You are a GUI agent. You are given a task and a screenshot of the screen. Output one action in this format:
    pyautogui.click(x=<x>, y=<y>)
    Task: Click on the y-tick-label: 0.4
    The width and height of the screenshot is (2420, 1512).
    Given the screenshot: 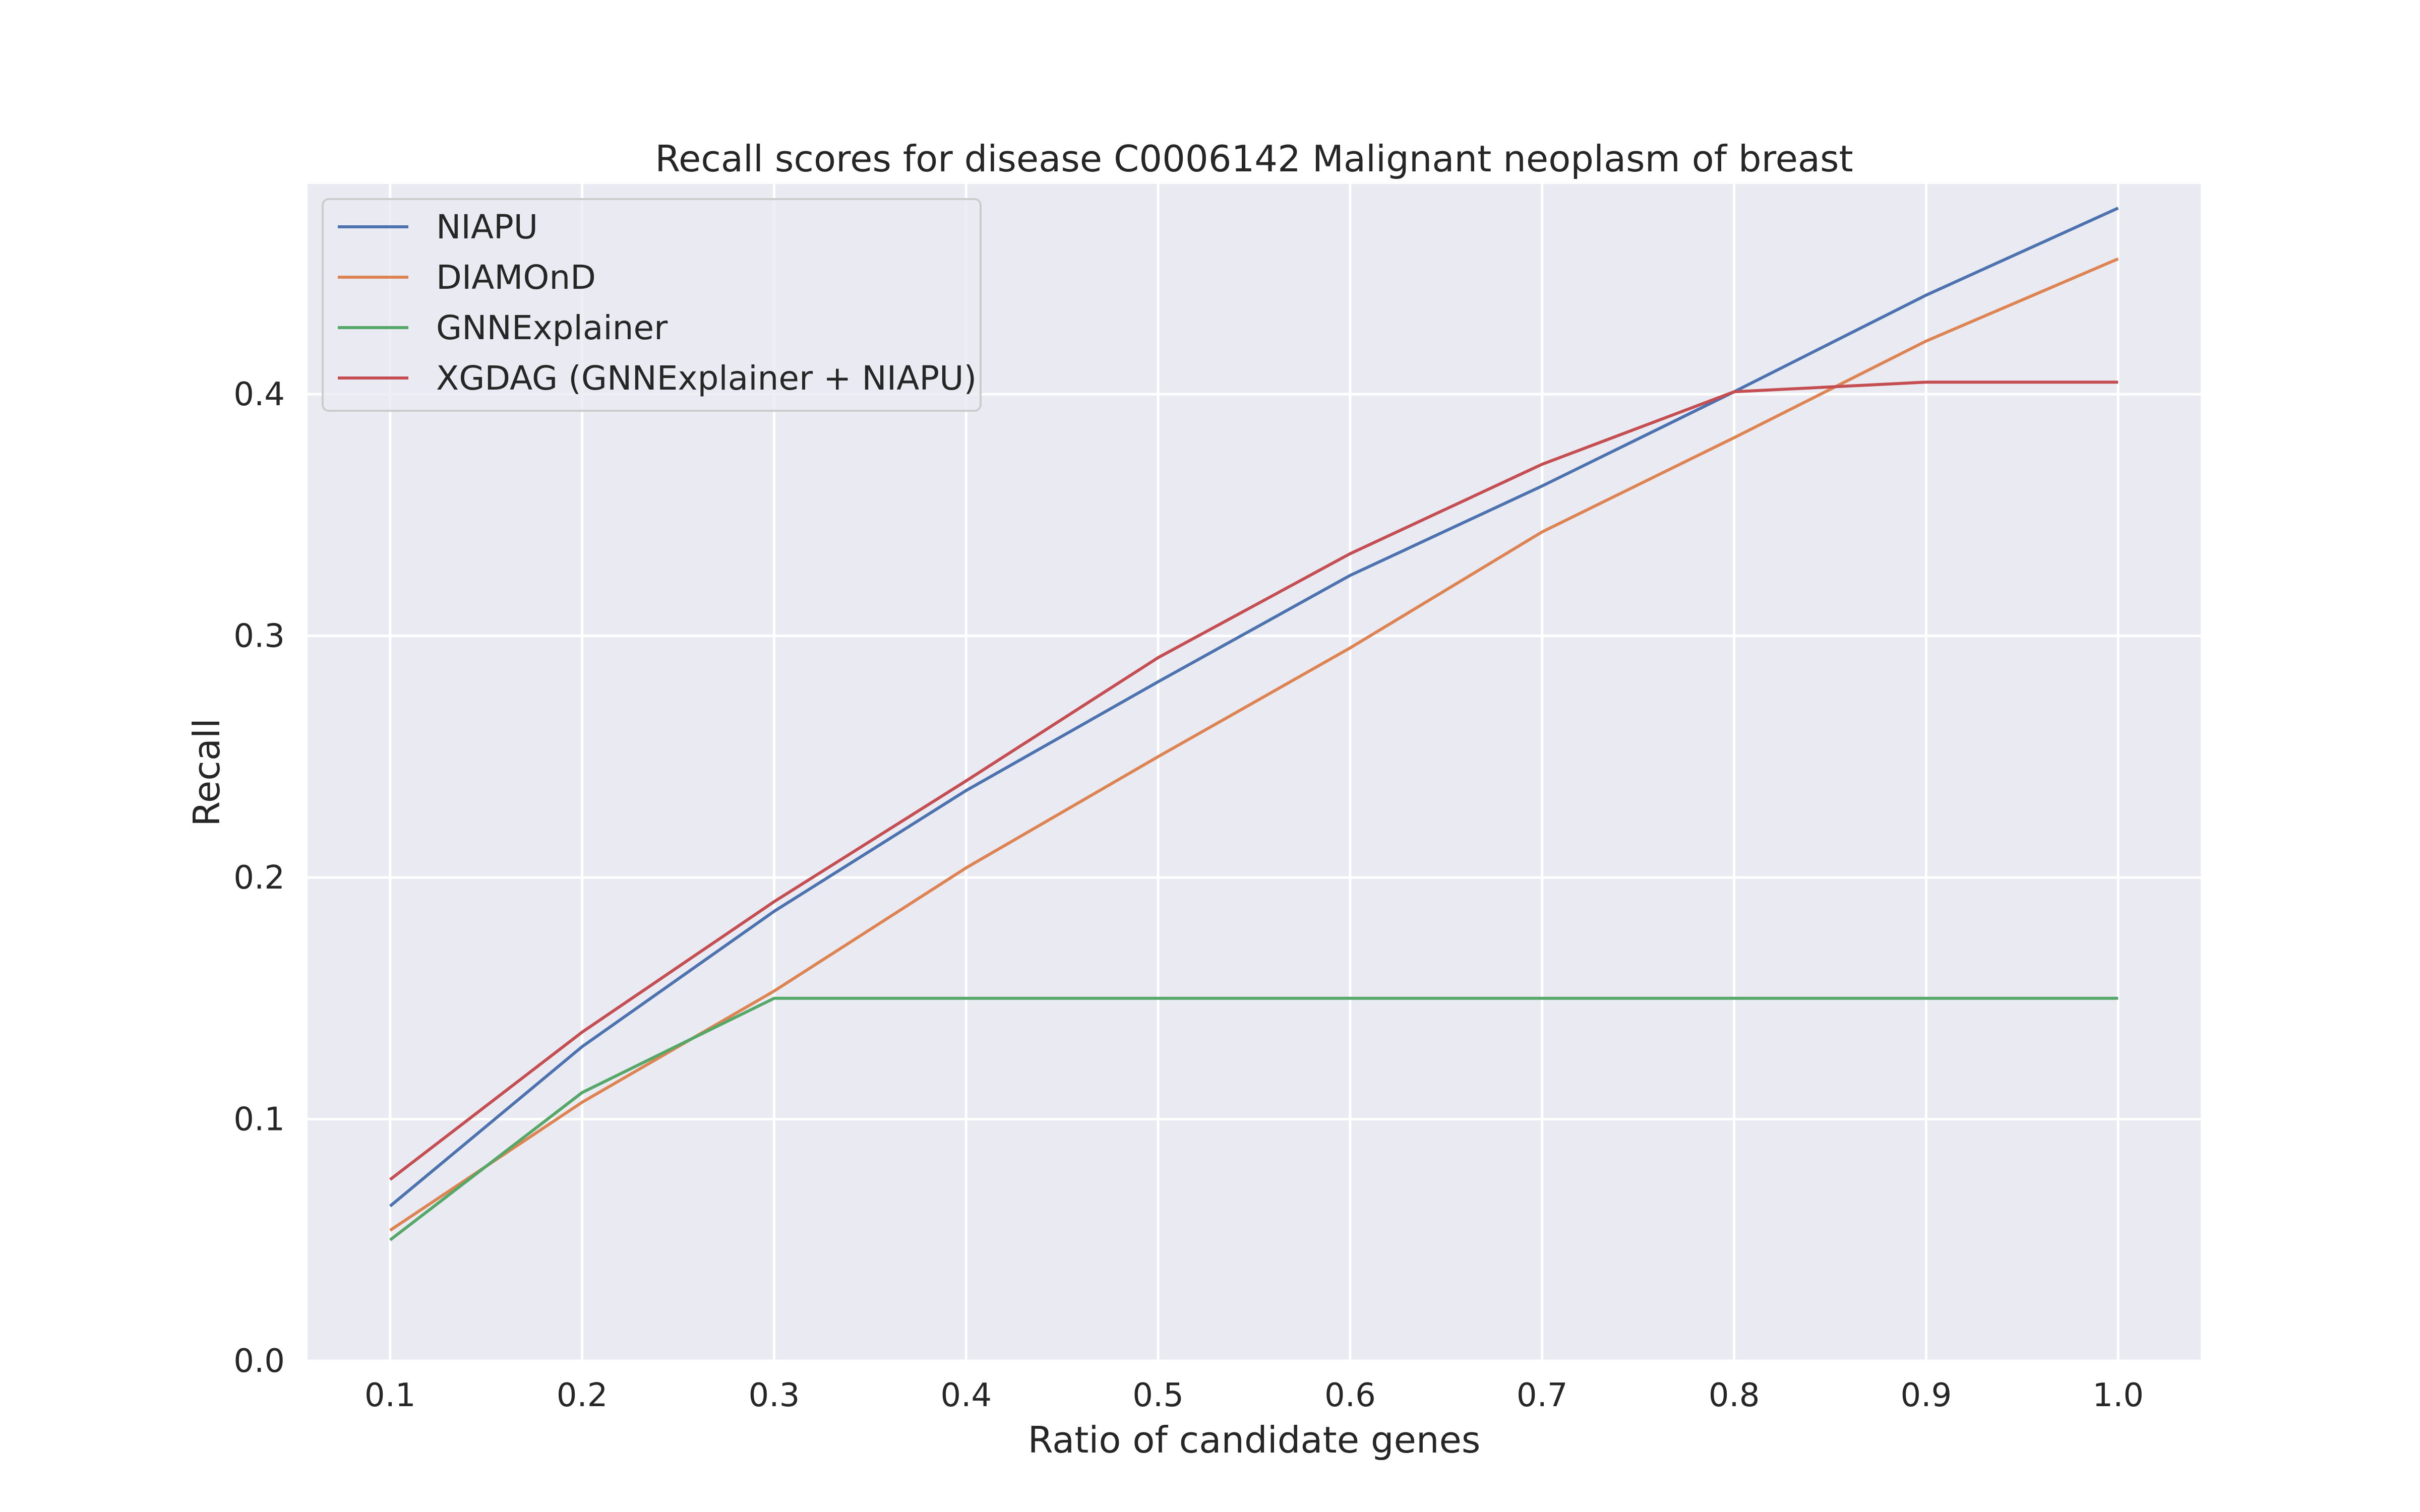 What is the action you would take?
    pyautogui.click(x=259, y=395)
    